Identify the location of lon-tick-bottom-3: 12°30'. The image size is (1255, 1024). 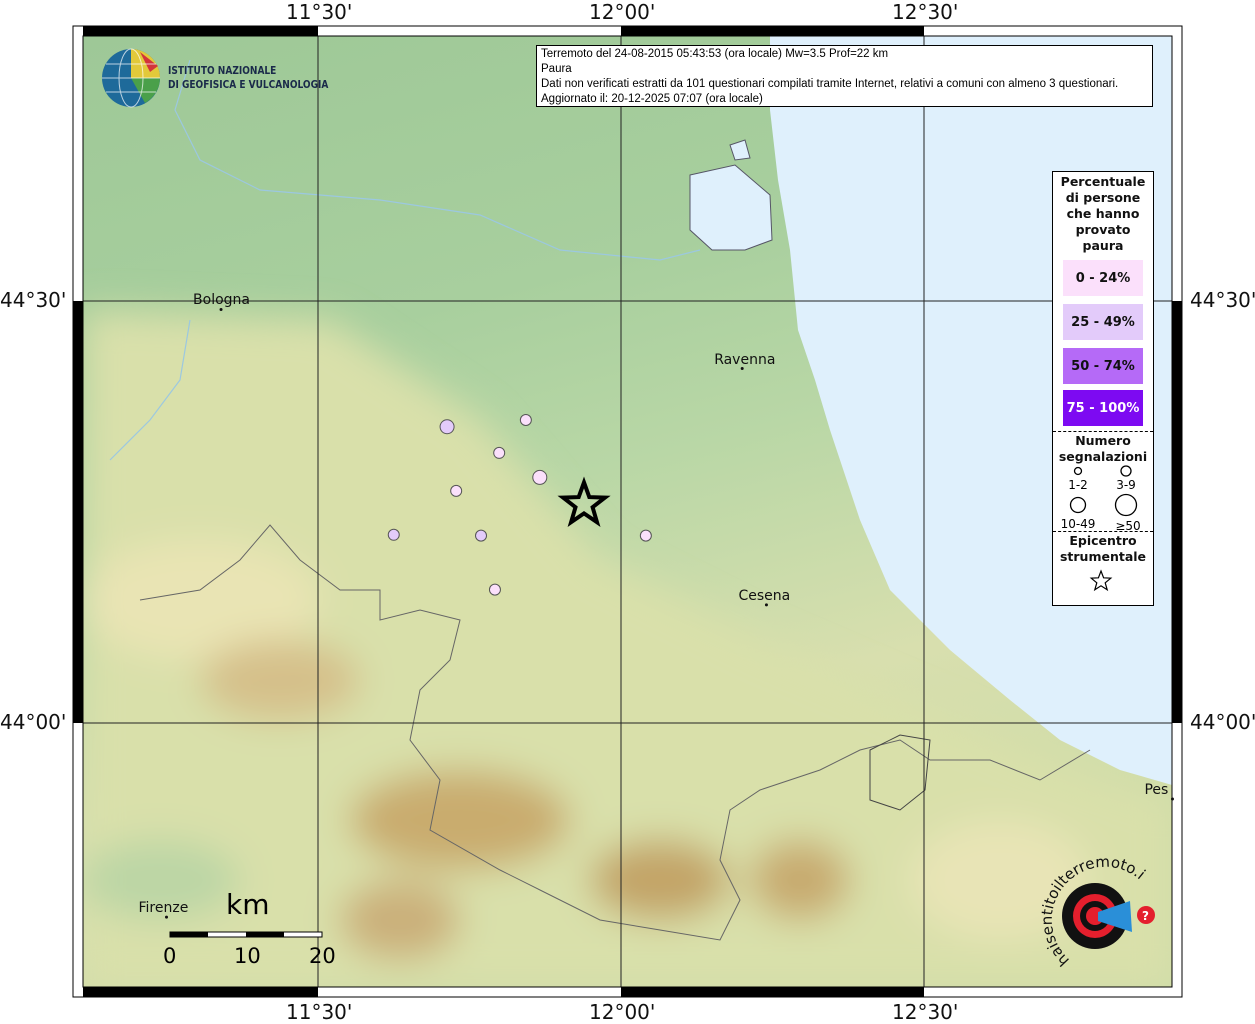
(925, 1012).